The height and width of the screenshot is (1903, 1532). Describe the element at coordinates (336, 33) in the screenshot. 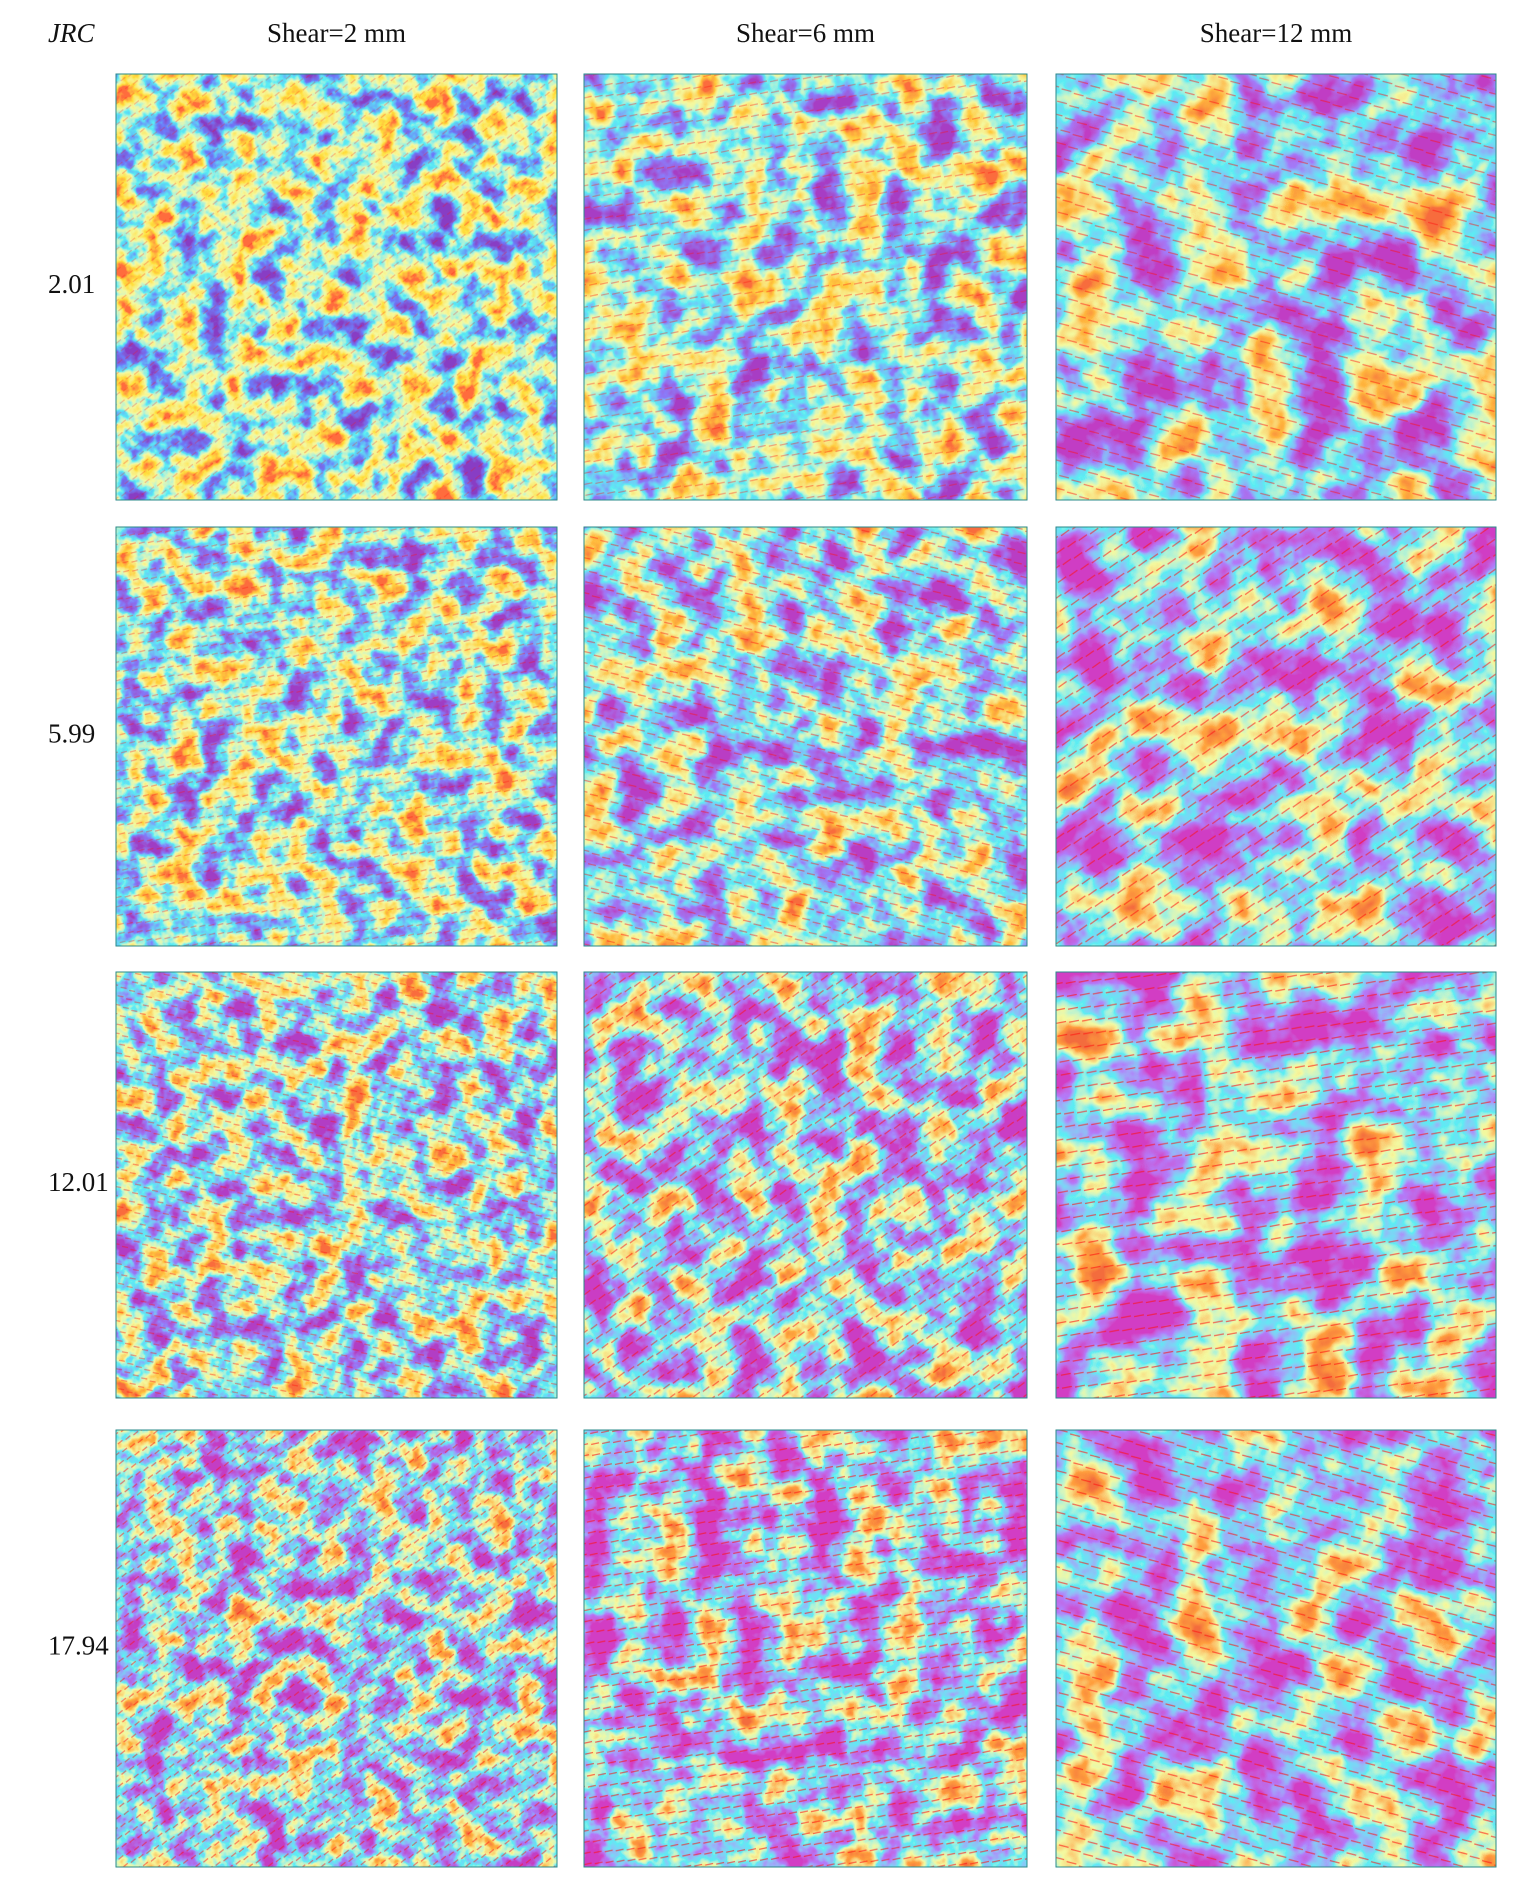

I see `column-header: Shear=2 mm` at that location.